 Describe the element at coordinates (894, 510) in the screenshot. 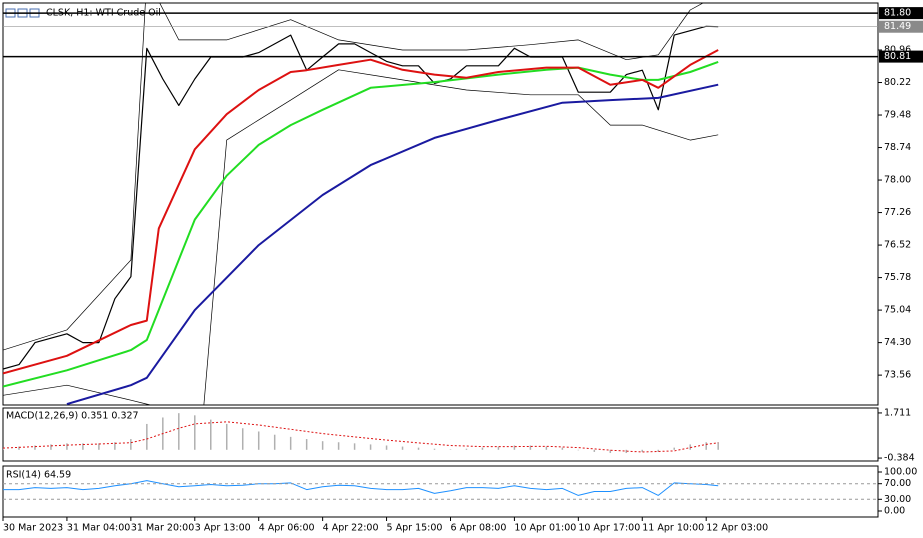

I see `y-tick-label: 0.00` at that location.